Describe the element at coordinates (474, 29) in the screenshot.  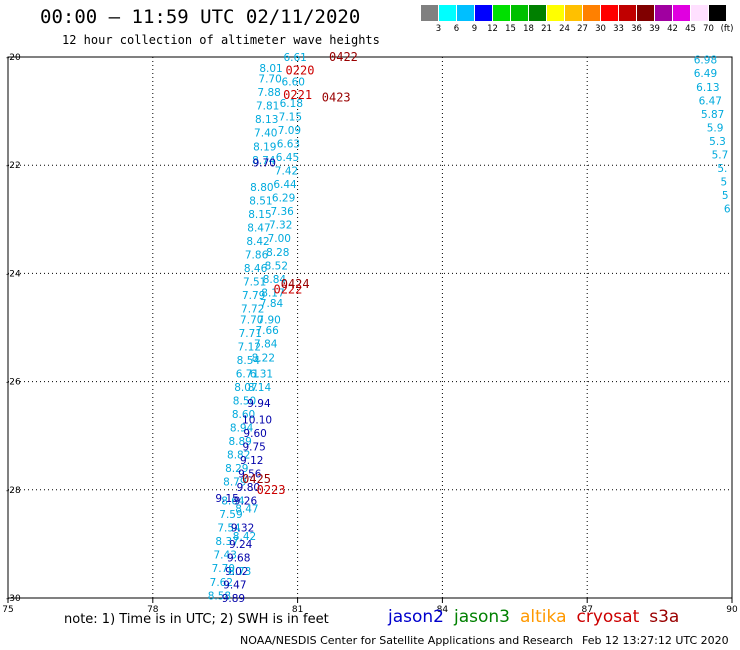
I see `color-scale-tick: 9` at that location.